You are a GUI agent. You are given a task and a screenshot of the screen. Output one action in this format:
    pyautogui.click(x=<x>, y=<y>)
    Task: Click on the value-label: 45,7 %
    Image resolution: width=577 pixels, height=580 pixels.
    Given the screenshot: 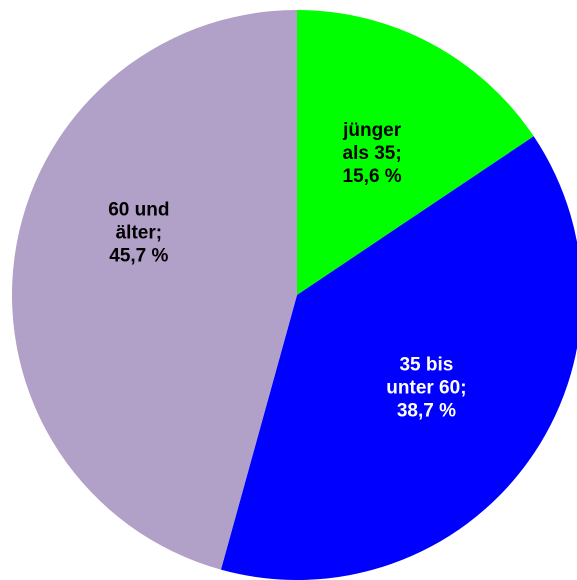 What is the action you would take?
    pyautogui.click(x=138, y=256)
    